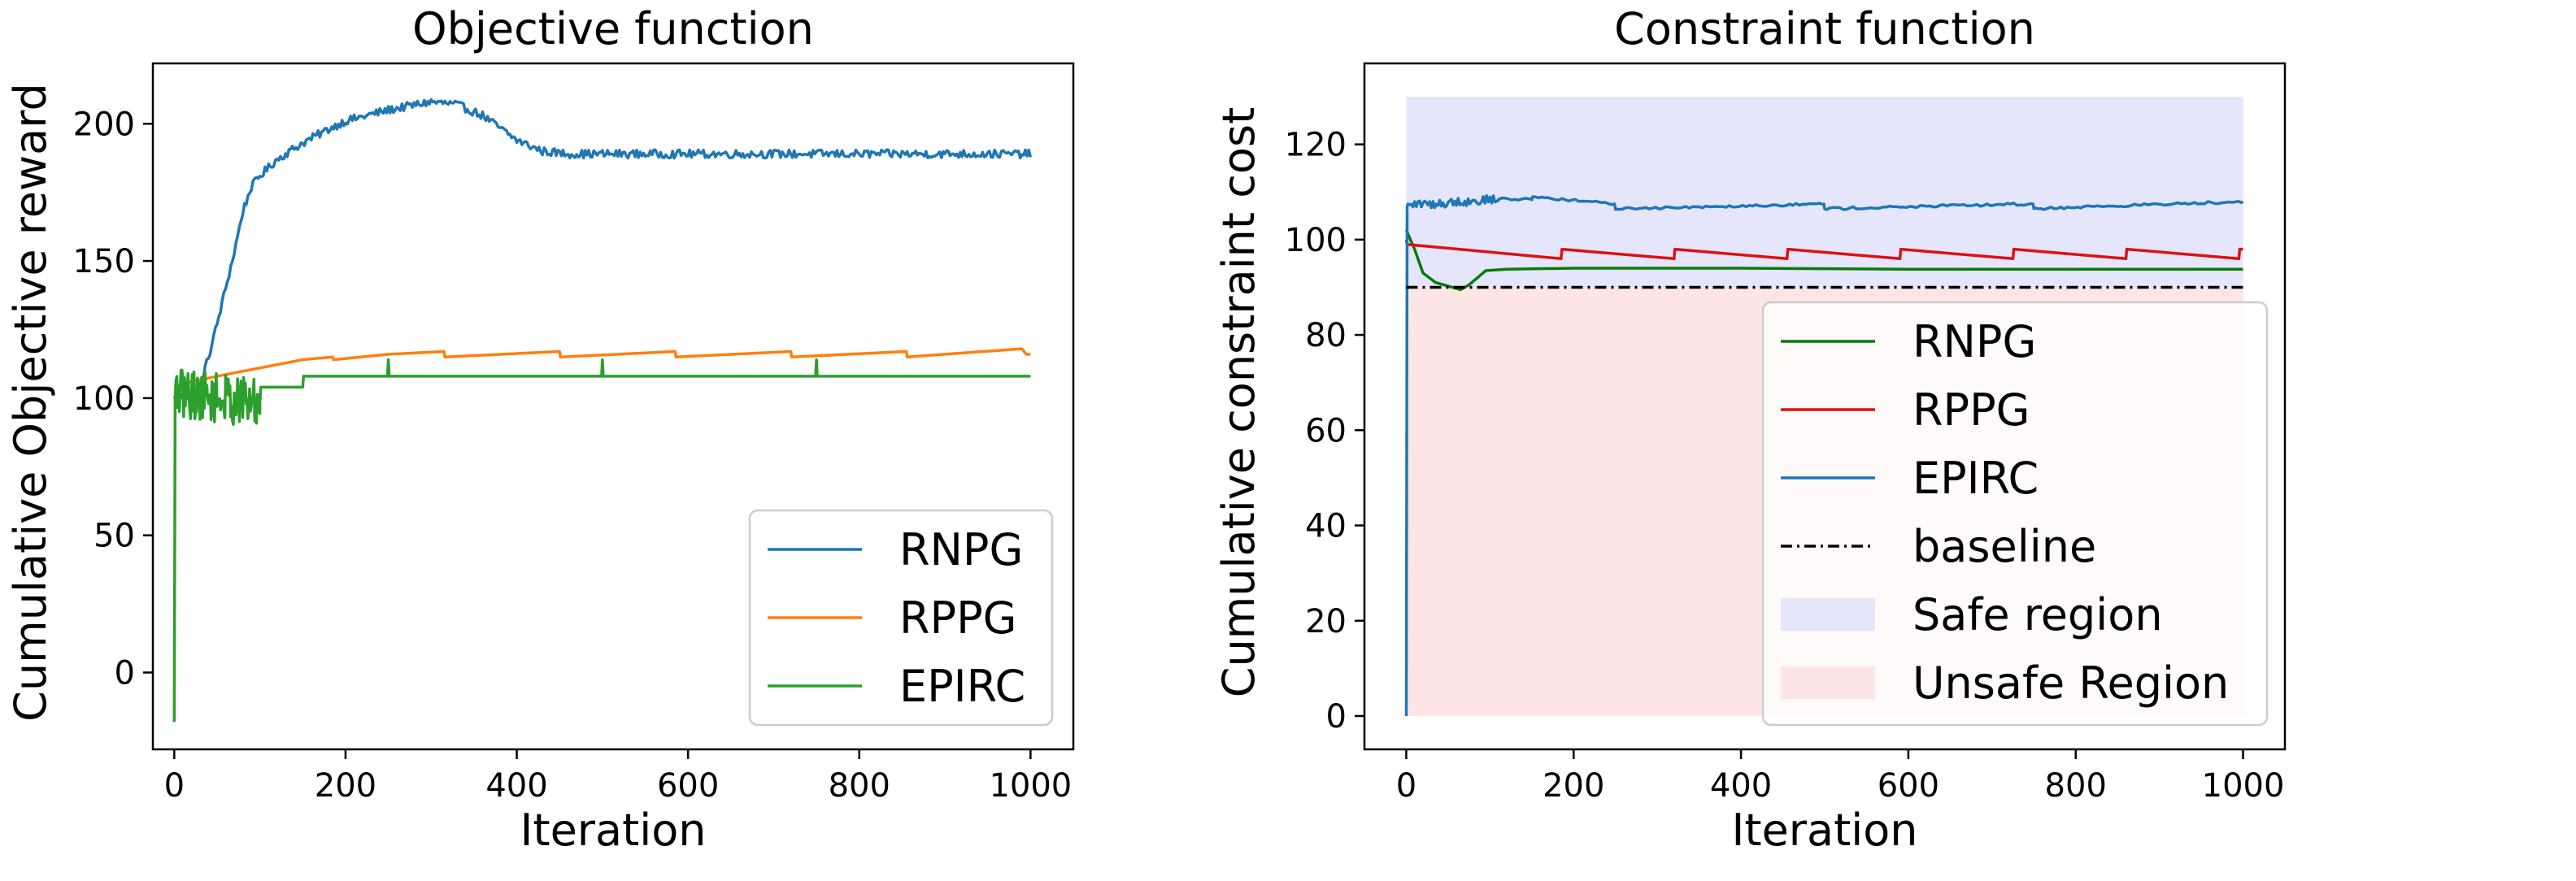  I want to click on y-tick-label: 150, so click(104, 262).